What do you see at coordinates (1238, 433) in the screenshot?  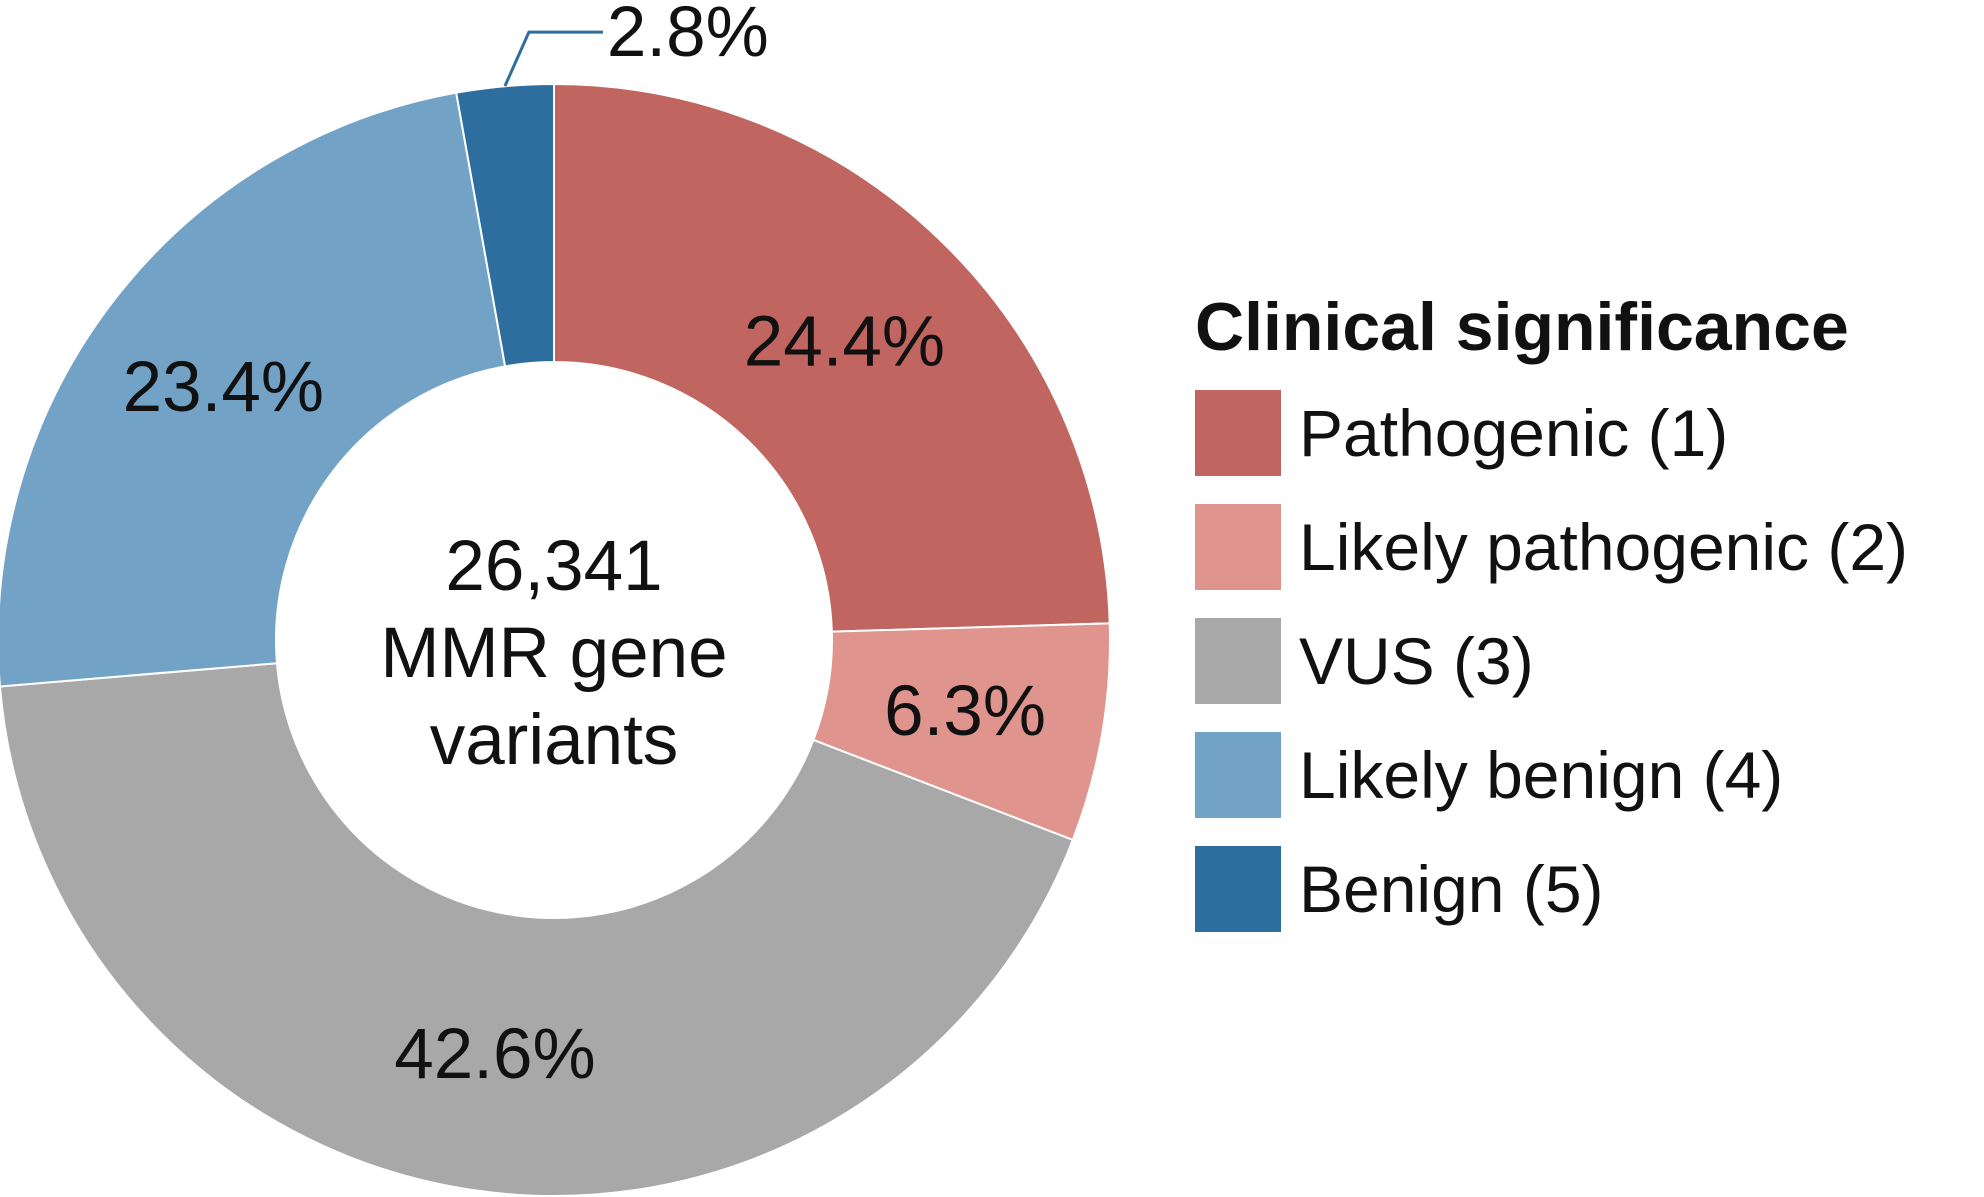 I see `legend-swatch-pathogenic` at bounding box center [1238, 433].